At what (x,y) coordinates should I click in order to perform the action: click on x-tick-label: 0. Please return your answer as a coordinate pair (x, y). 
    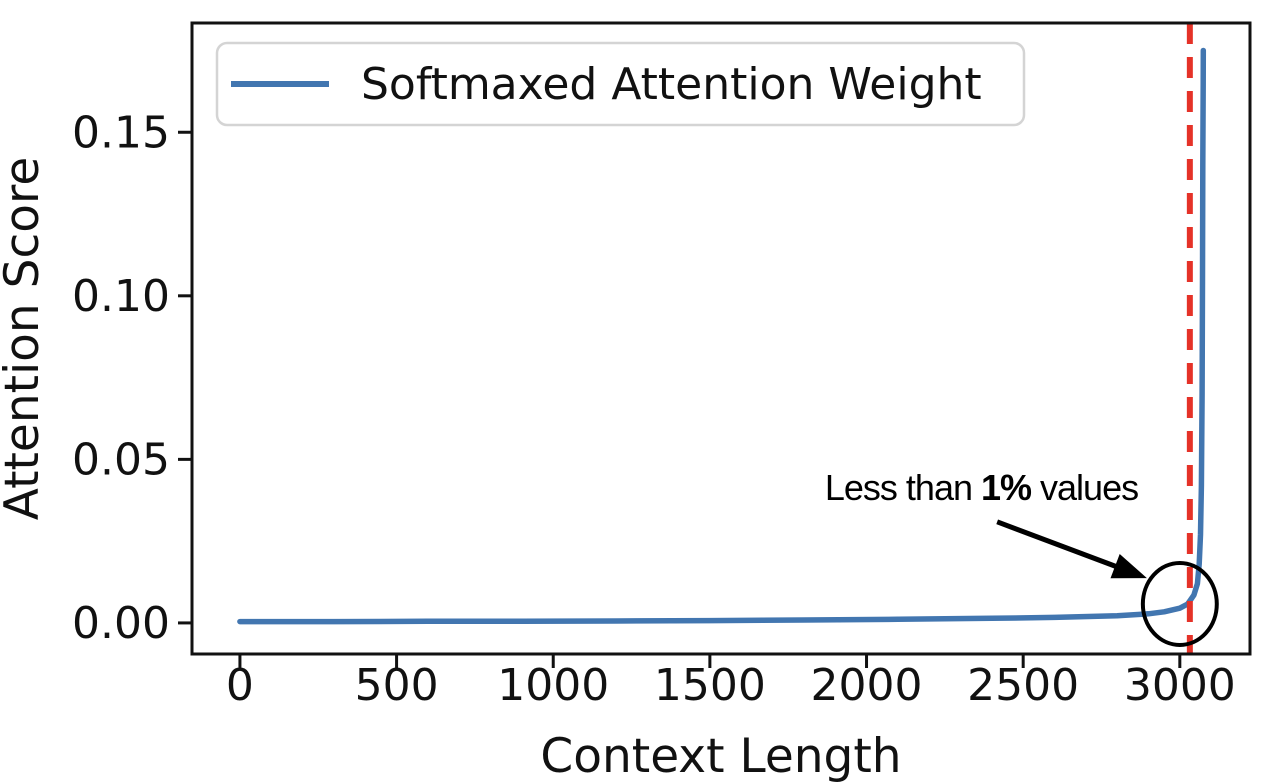
    Looking at the image, I should click on (240, 685).